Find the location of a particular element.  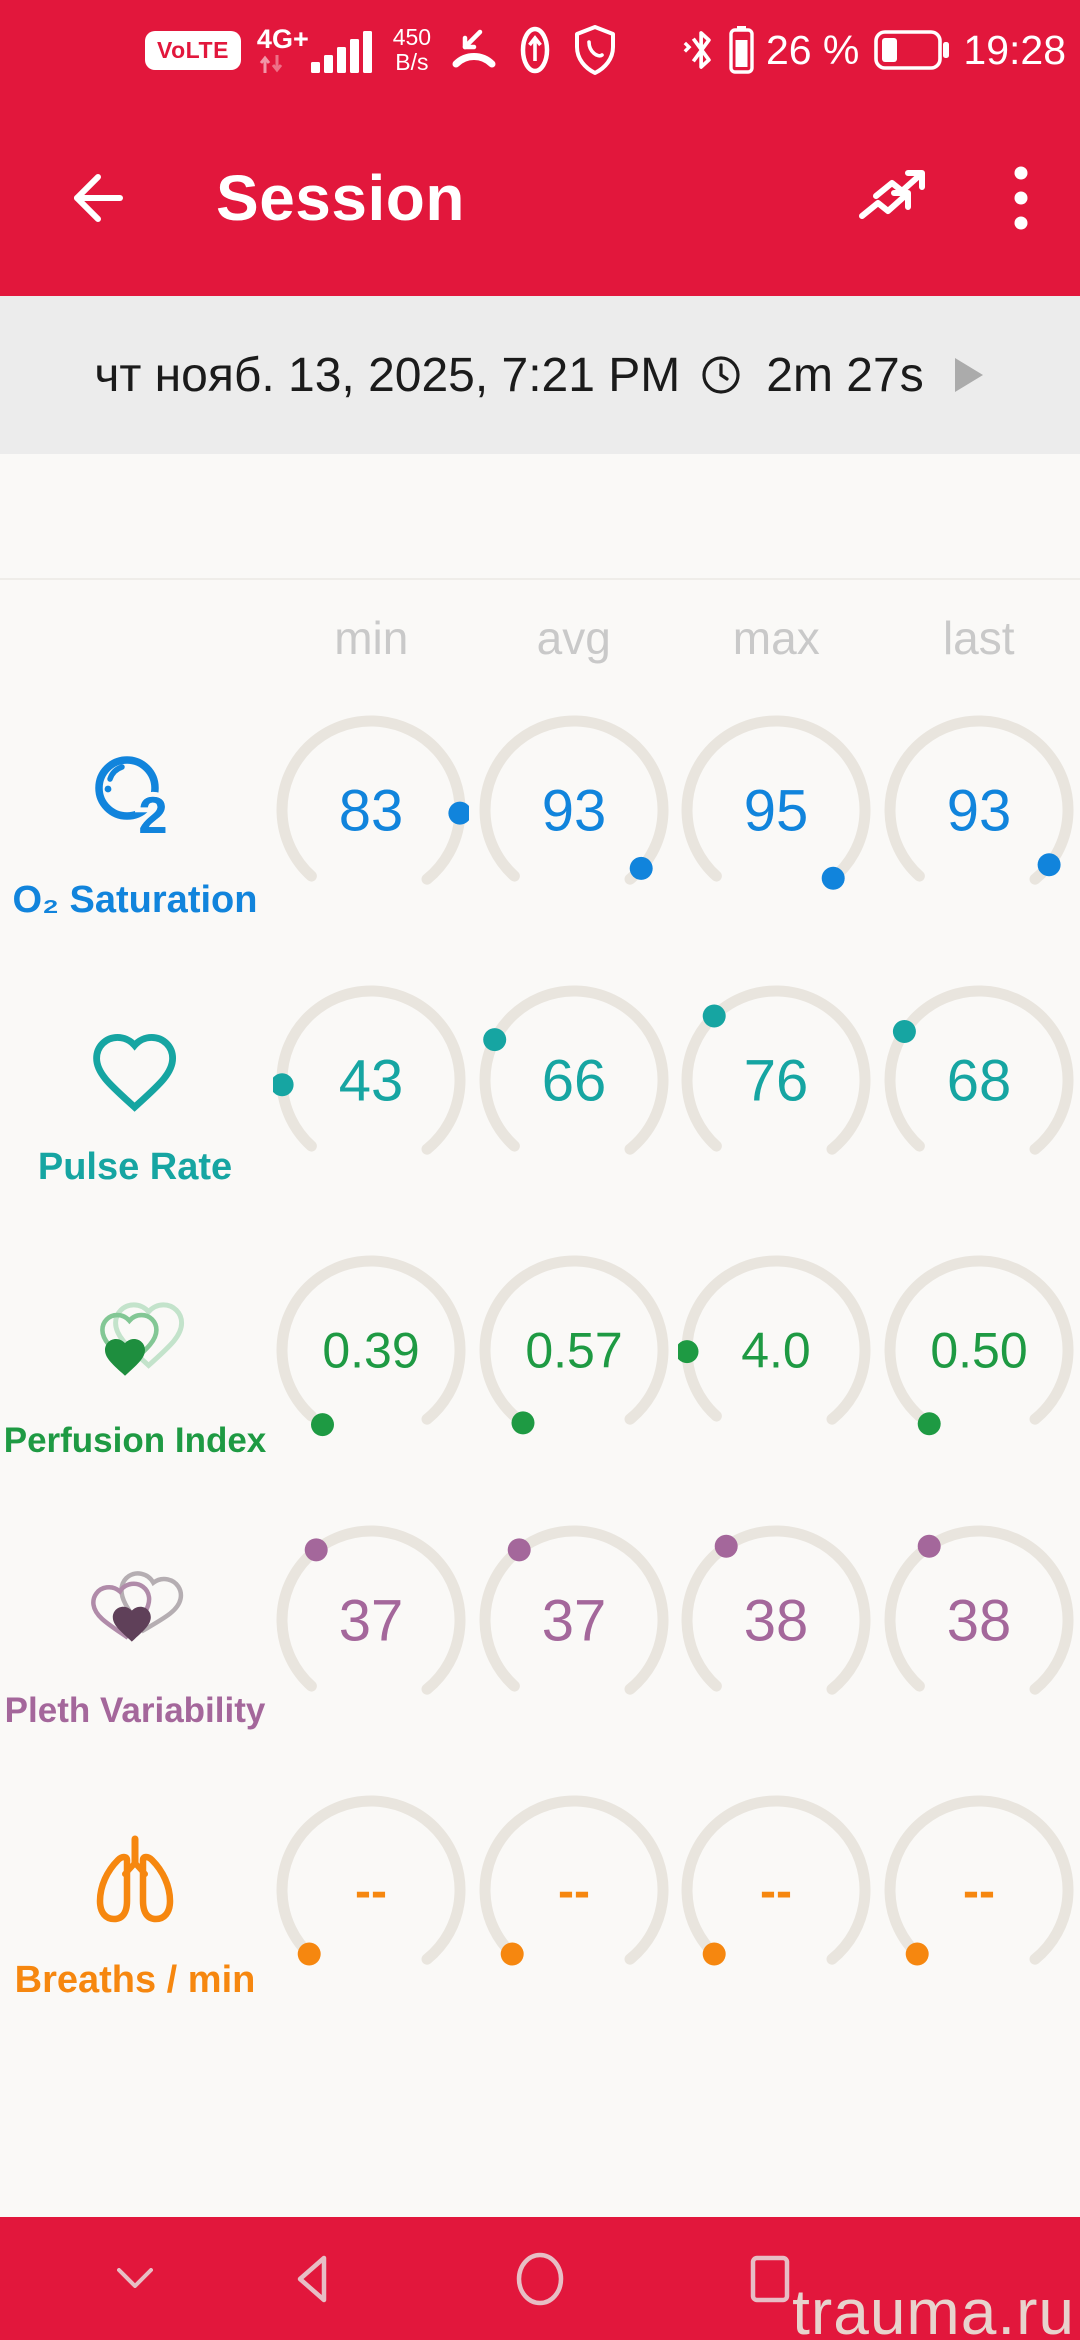

gauge-perfusion-min: 0.39 is located at coordinates (371, 1346).